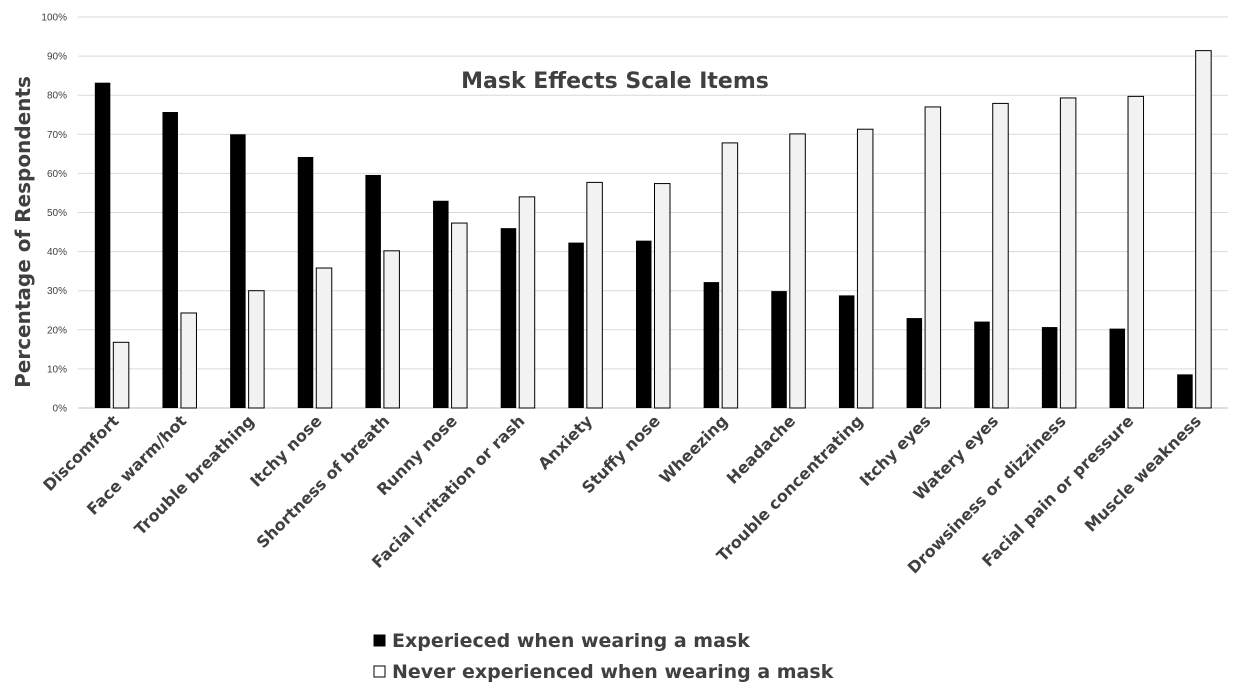  Describe the element at coordinates (57, 291) in the screenshot. I see `y-tick-label: 30%` at that location.